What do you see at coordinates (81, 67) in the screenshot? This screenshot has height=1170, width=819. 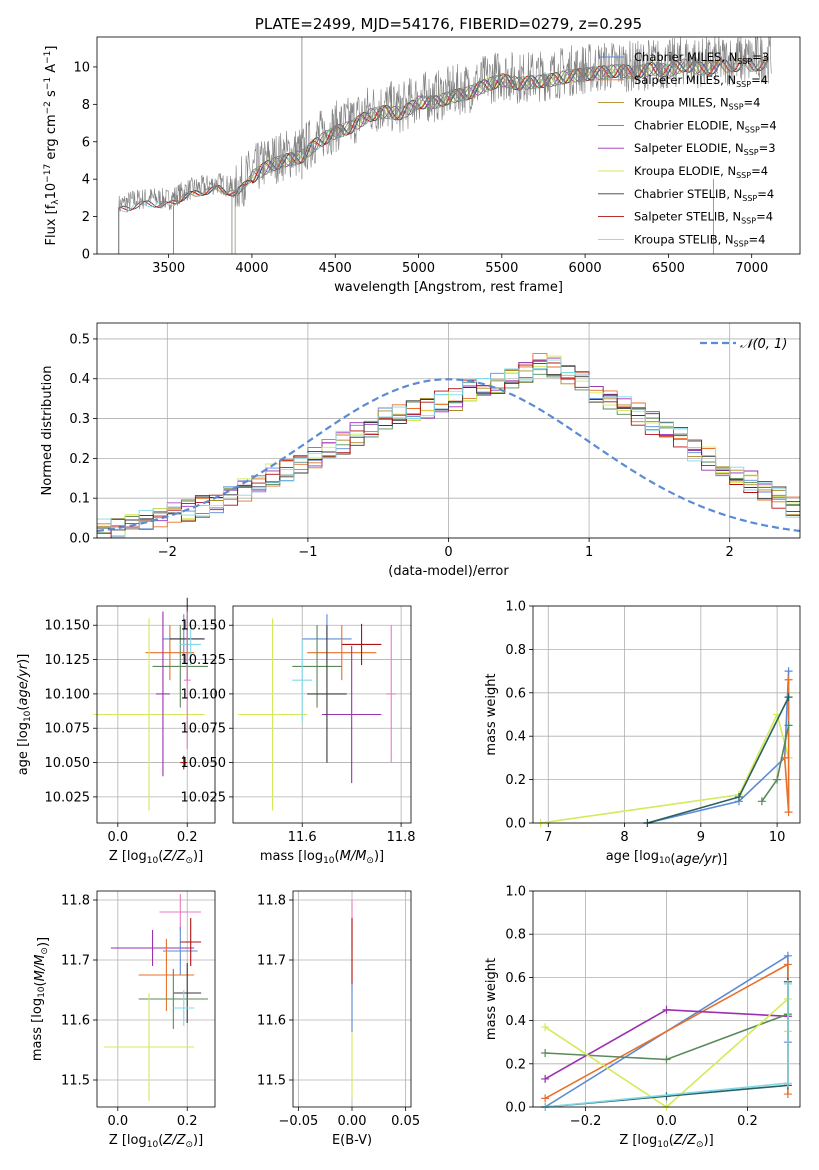 I see `y-tick-label: 10` at bounding box center [81, 67].